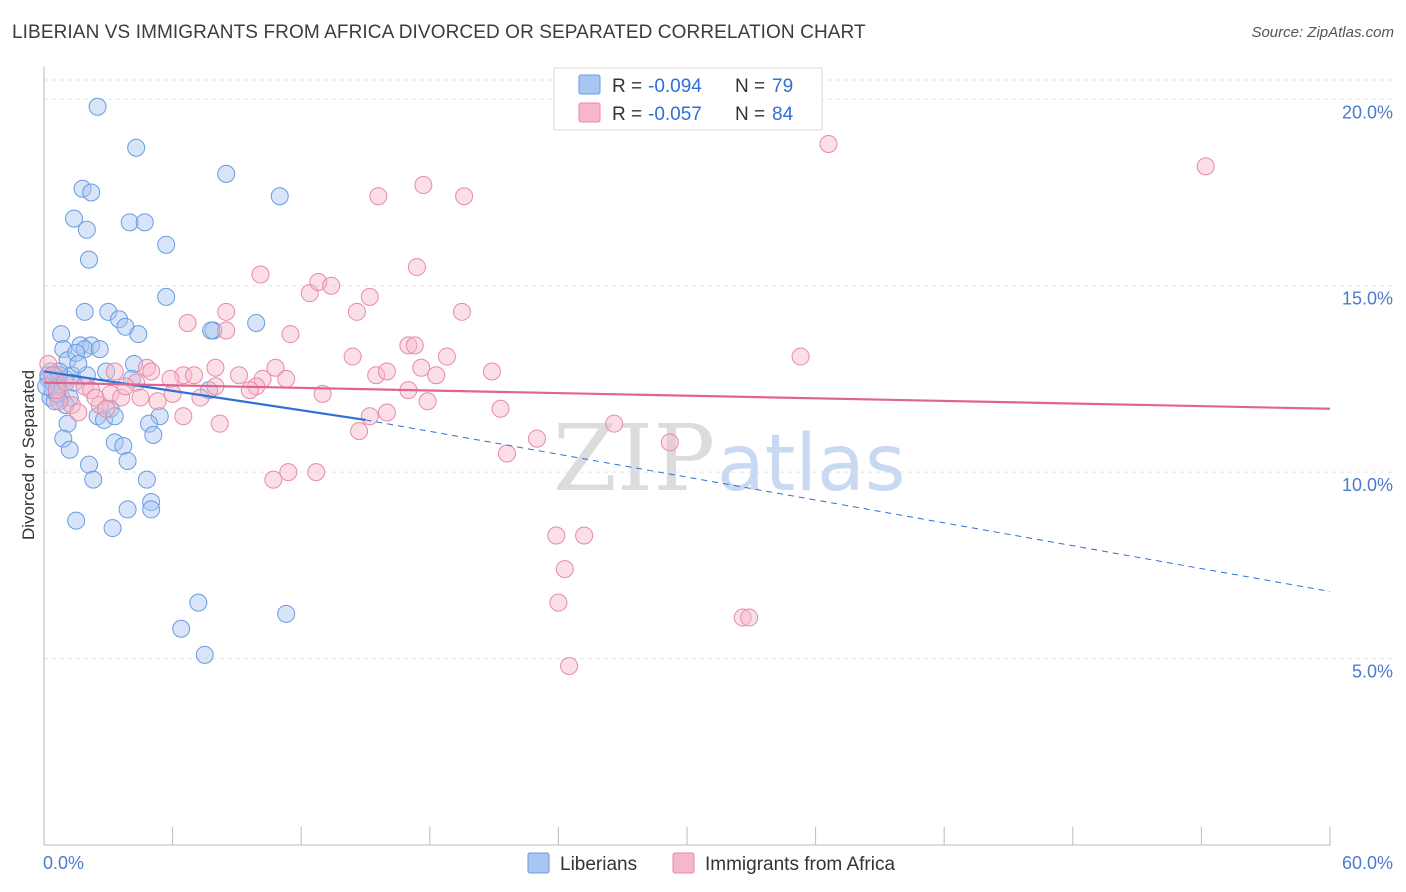 The height and width of the screenshot is (892, 1406). Describe the element at coordinates (675, 114) in the screenshot. I see `legend-r-value-2: -0.057` at that location.